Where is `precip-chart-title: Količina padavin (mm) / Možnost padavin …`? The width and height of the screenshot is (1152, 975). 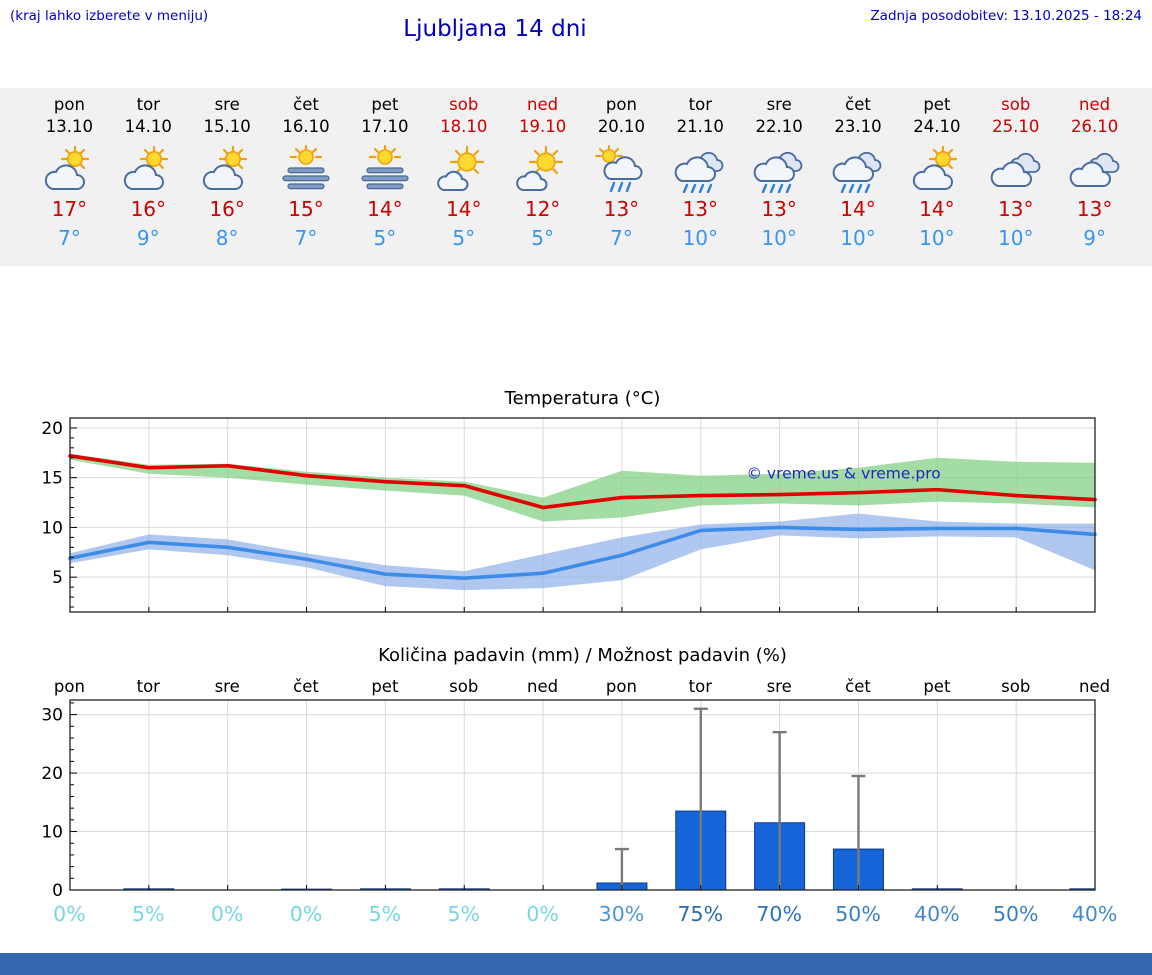
precip-chart-title: Količina padavin (mm) / Možnost padavin … is located at coordinates (582, 655).